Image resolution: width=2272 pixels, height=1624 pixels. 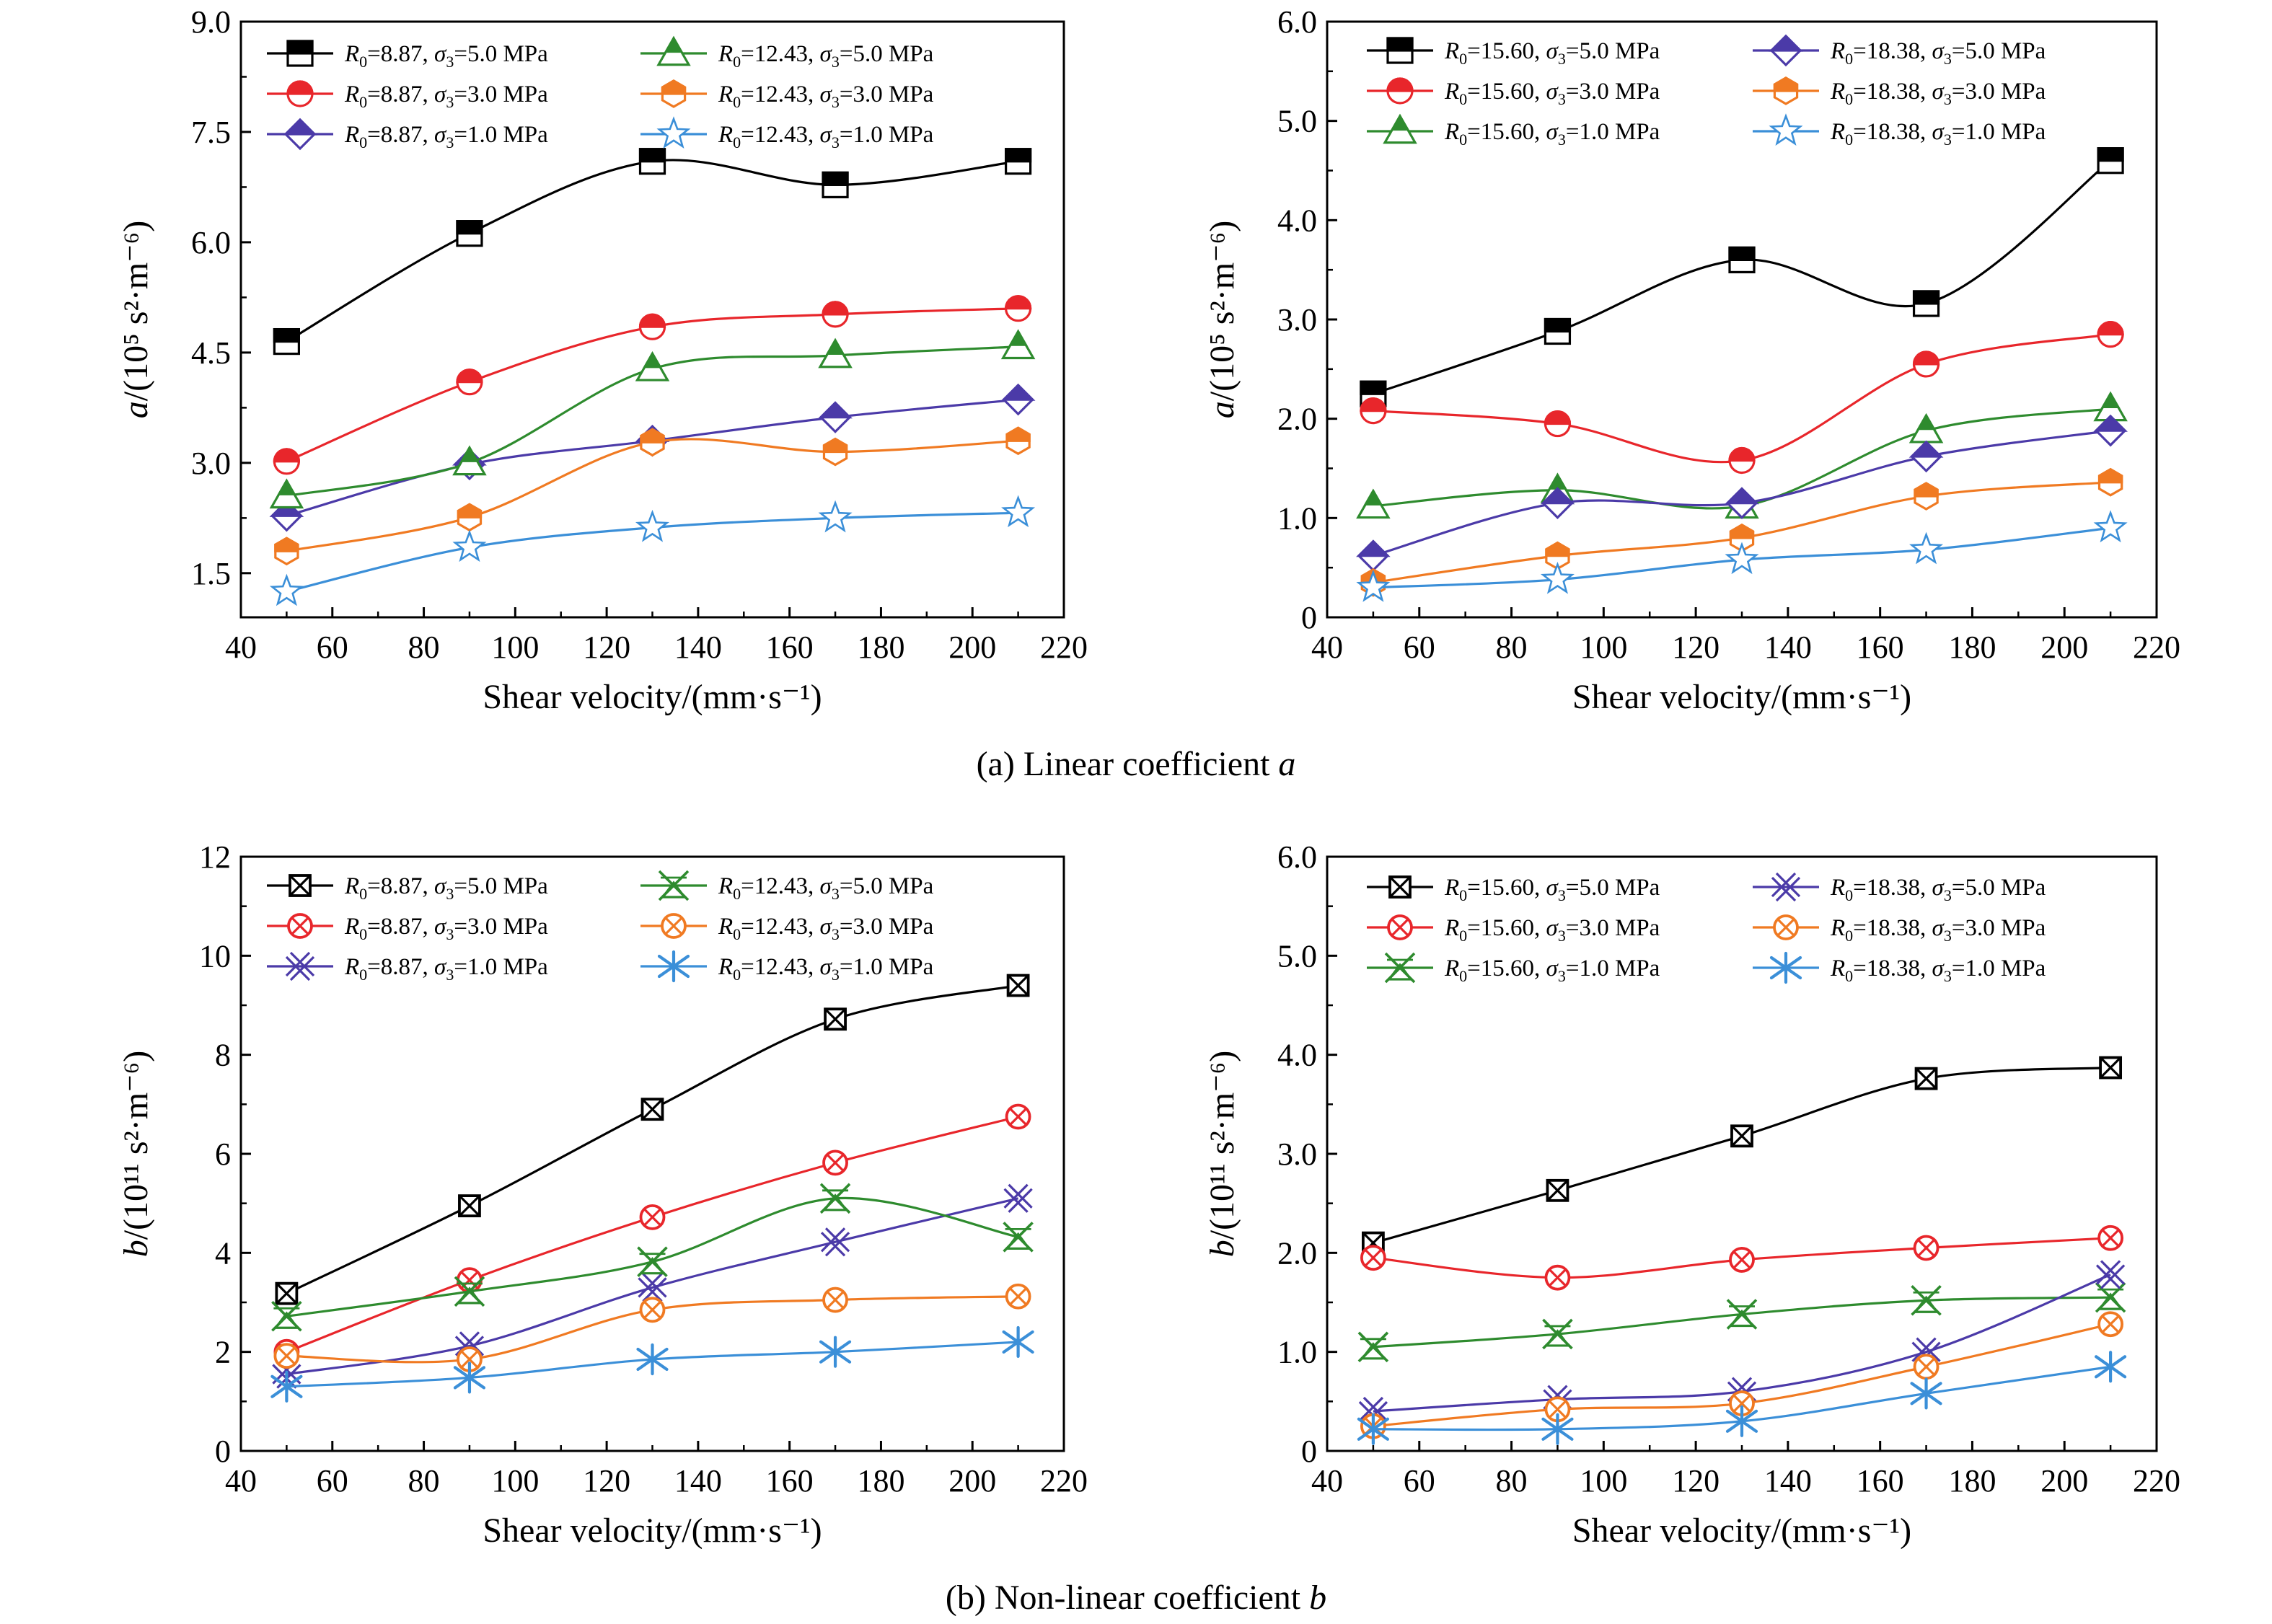 What do you see at coordinates (652, 1531) in the screenshot?
I see `x-axis-label: Shear velocity/(mm·s⁻¹)` at bounding box center [652, 1531].